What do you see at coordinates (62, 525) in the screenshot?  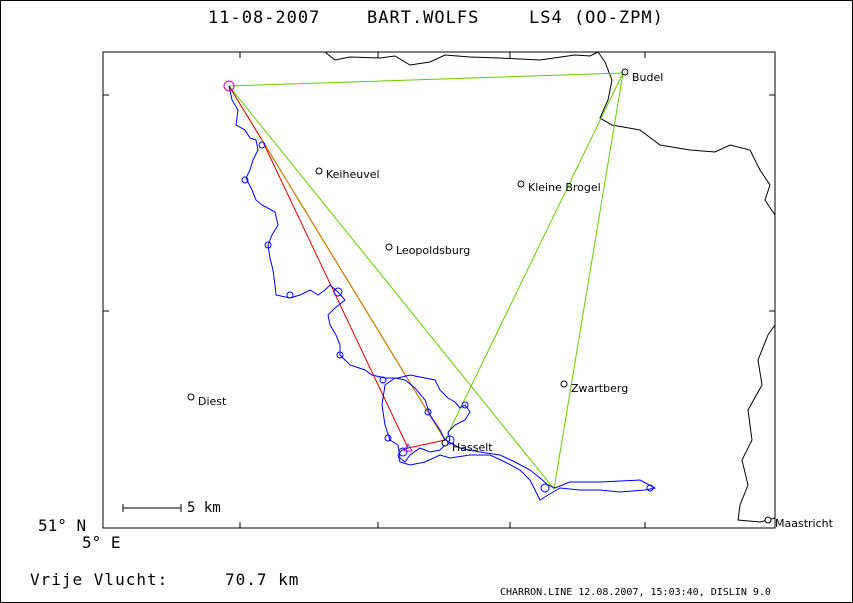 I see `latitude-label: 51° N` at bounding box center [62, 525].